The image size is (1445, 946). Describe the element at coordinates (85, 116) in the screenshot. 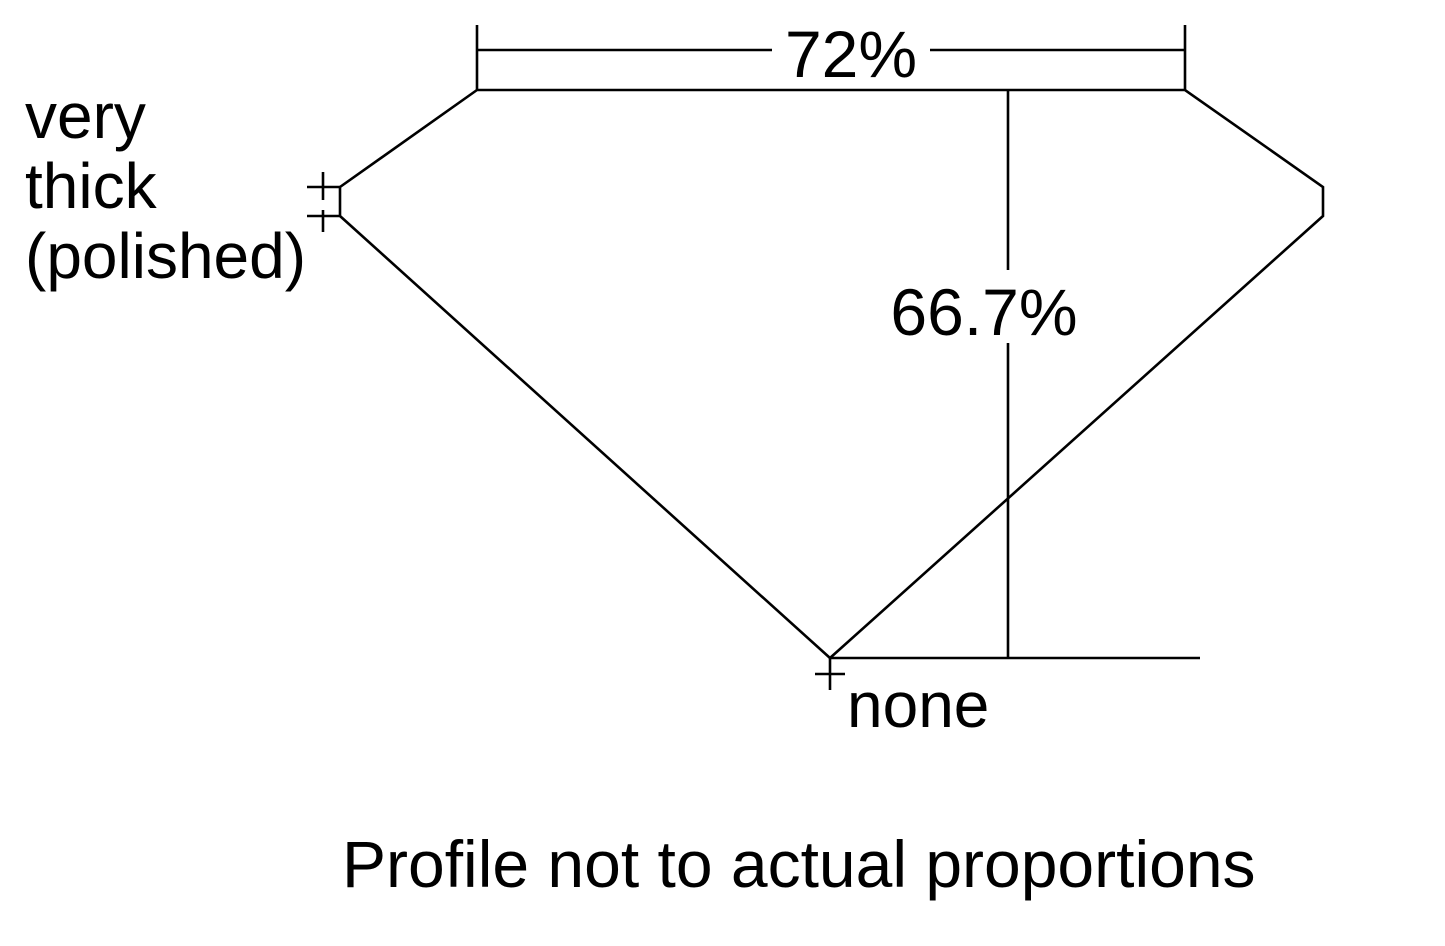

I see `girdle-label-line1: very` at that location.